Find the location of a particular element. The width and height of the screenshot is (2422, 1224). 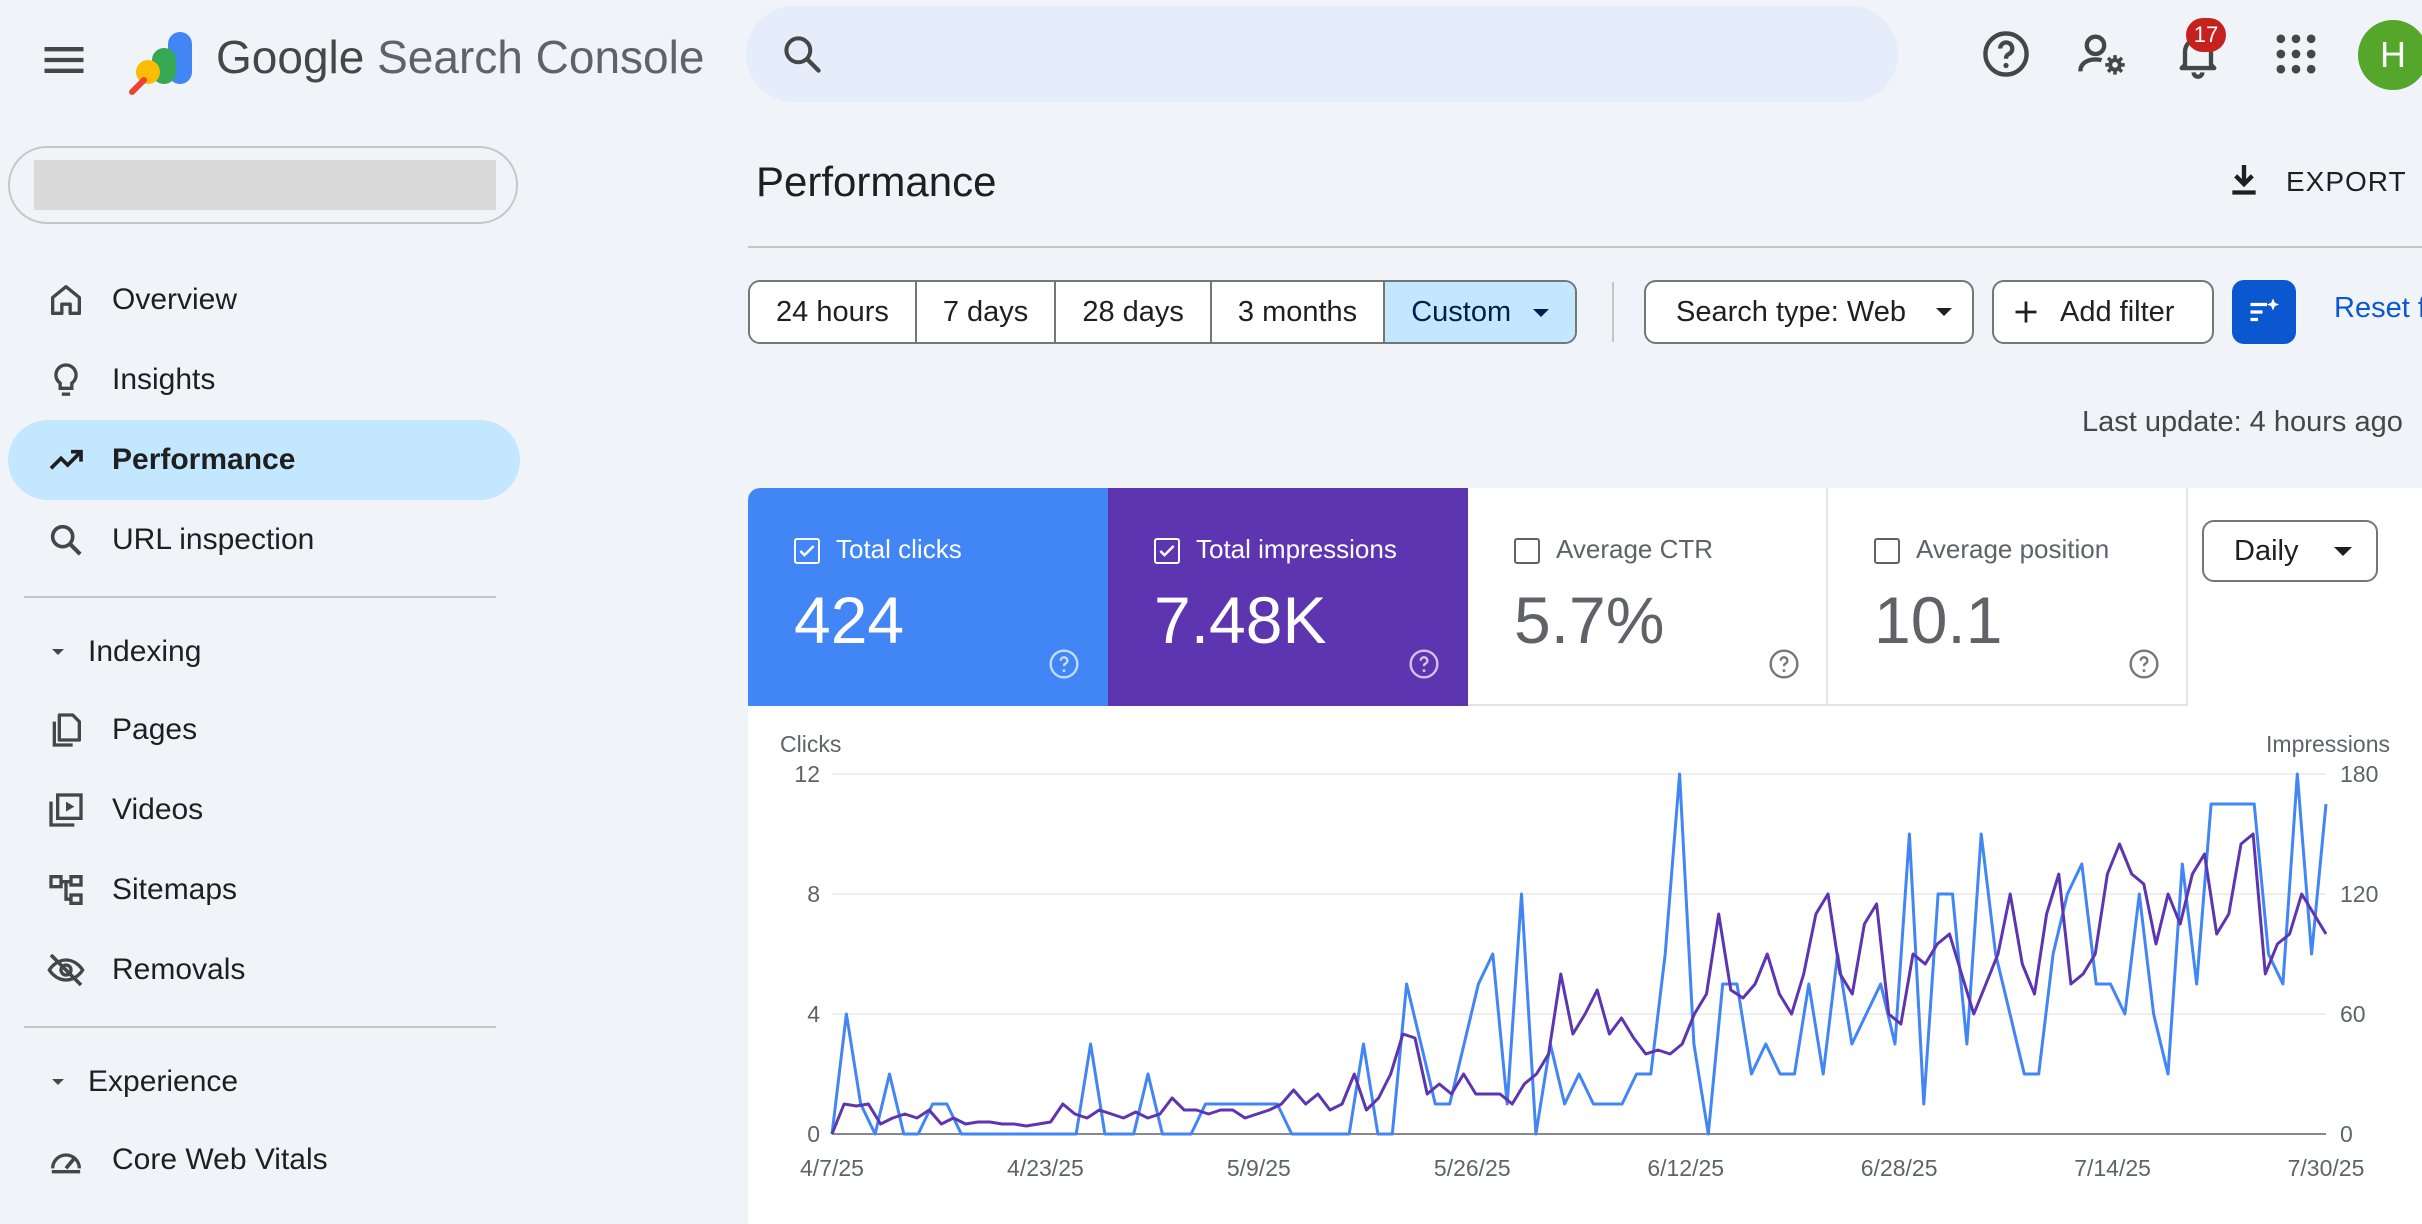

sidebar-item-core-web-vitals: Core Web Vitals is located at coordinates (264, 1160).